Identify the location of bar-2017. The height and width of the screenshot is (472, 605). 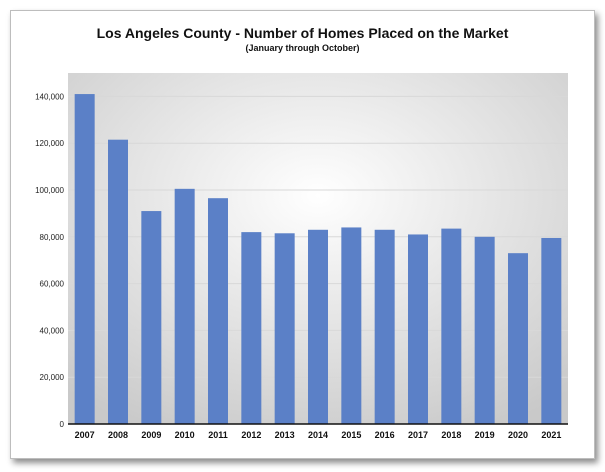
(418, 329).